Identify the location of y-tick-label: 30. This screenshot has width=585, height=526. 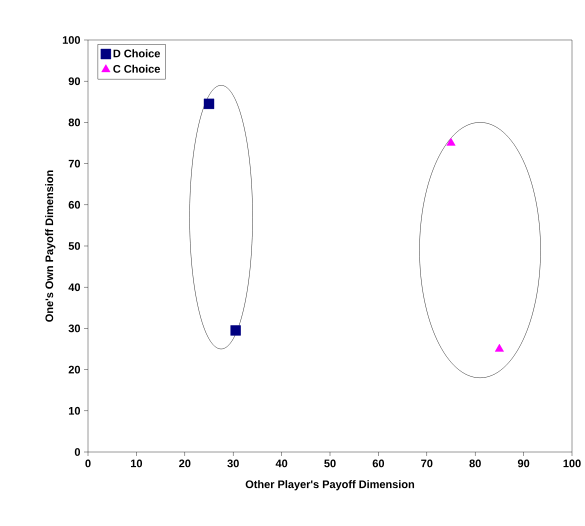
(74, 328).